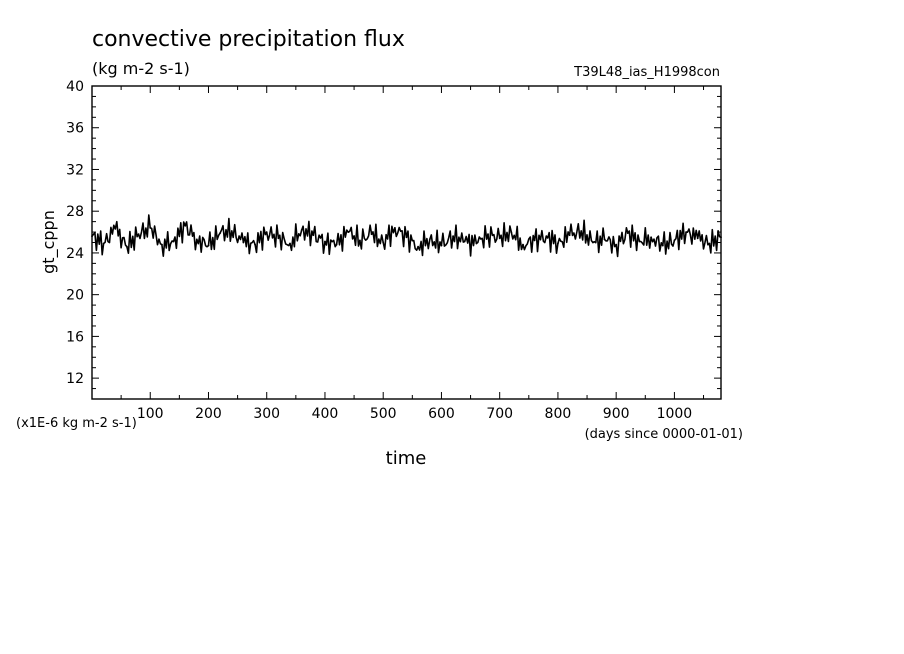  I want to click on series-group, so click(406, 236).